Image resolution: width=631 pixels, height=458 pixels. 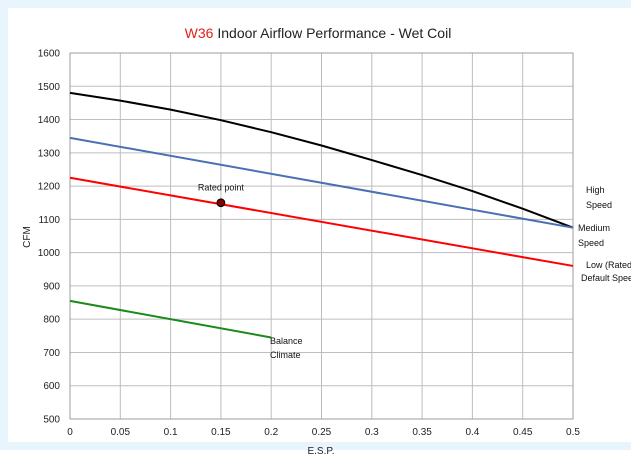 What do you see at coordinates (221, 195) in the screenshot?
I see `annotations: Rated point` at bounding box center [221, 195].